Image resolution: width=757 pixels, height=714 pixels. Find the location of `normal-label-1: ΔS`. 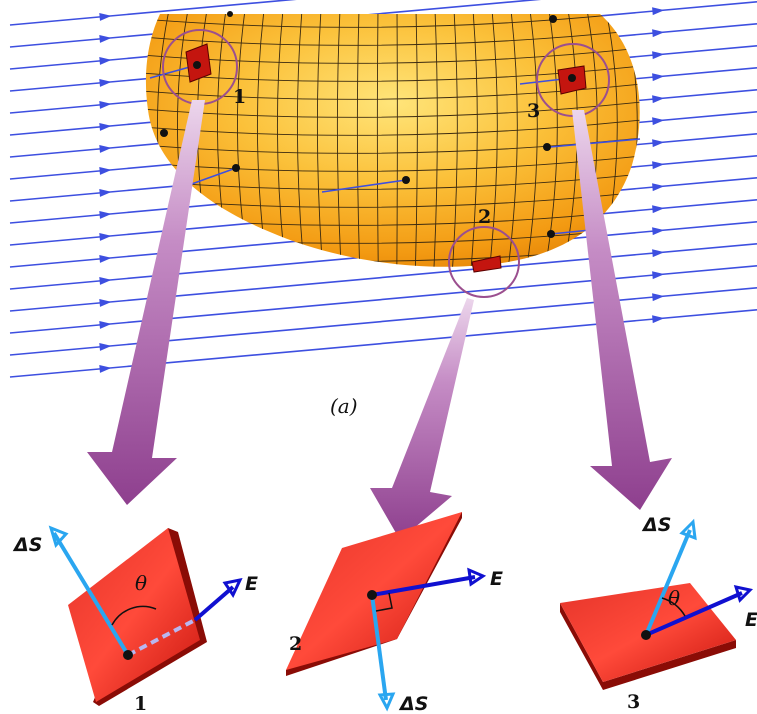

normal-label-1: ΔS is located at coordinates (27, 545).